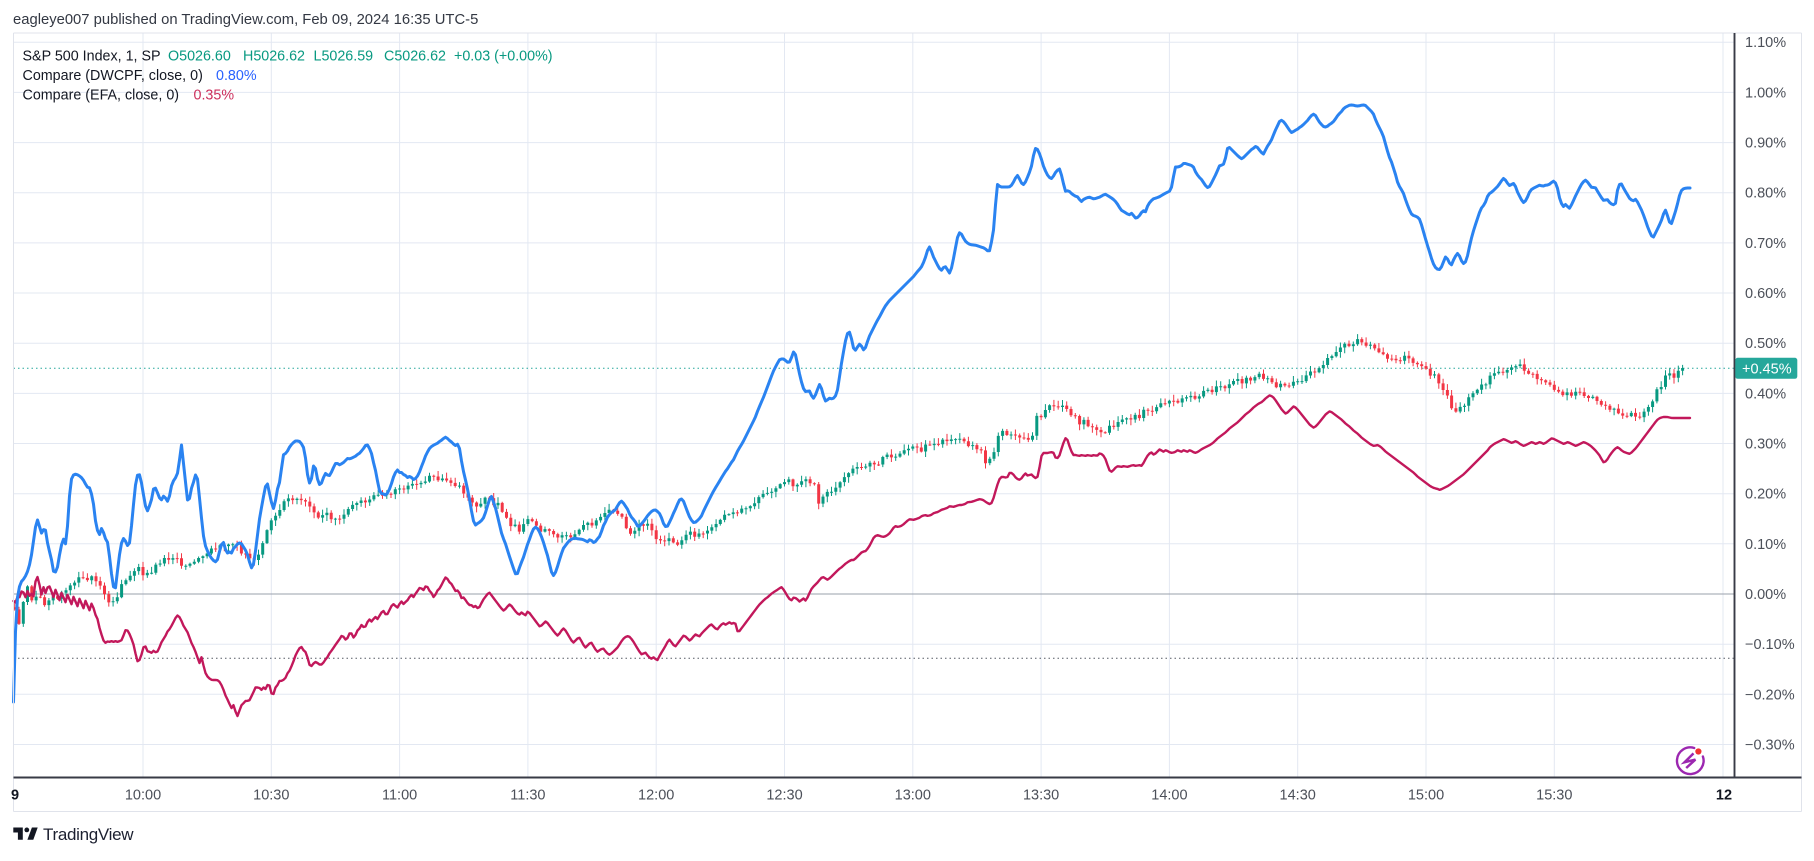  I want to click on svg-text: 0.70%, so click(1765, 244).